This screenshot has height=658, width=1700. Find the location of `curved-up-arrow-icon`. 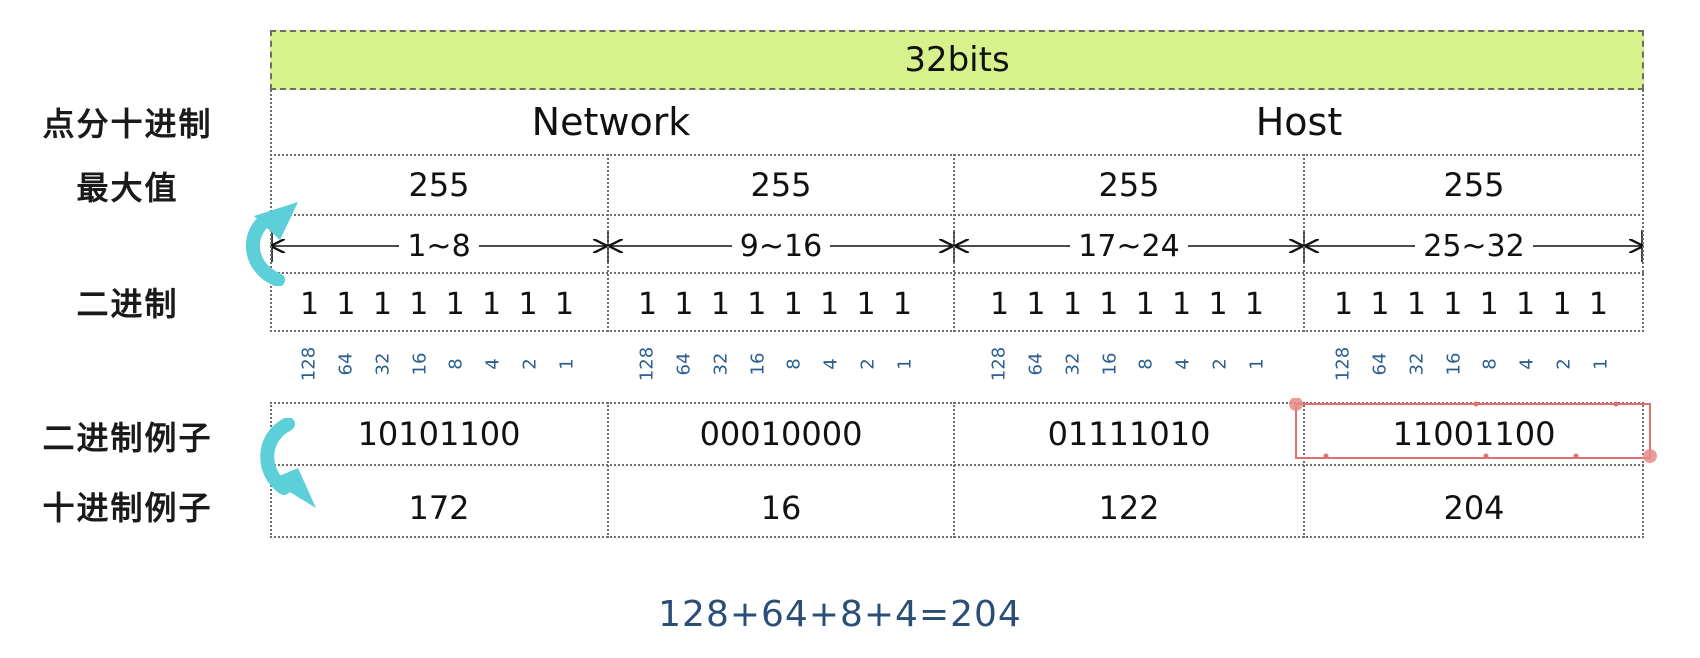

curved-up-arrow-icon is located at coordinates (271, 244).